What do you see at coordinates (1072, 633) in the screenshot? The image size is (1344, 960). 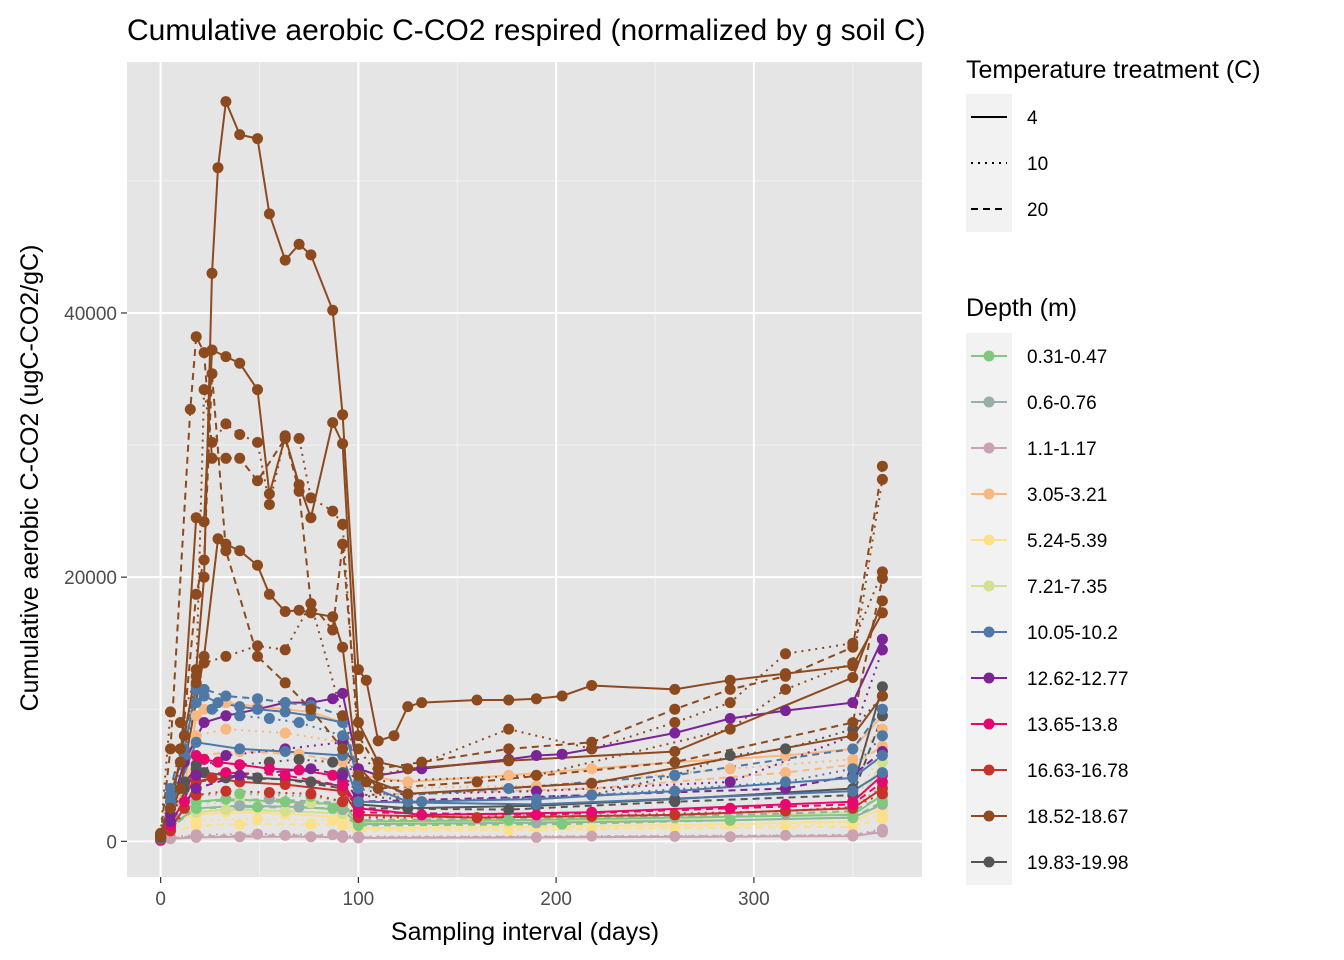 I see `color-legend-label: 10.05-10.2` at bounding box center [1072, 633].